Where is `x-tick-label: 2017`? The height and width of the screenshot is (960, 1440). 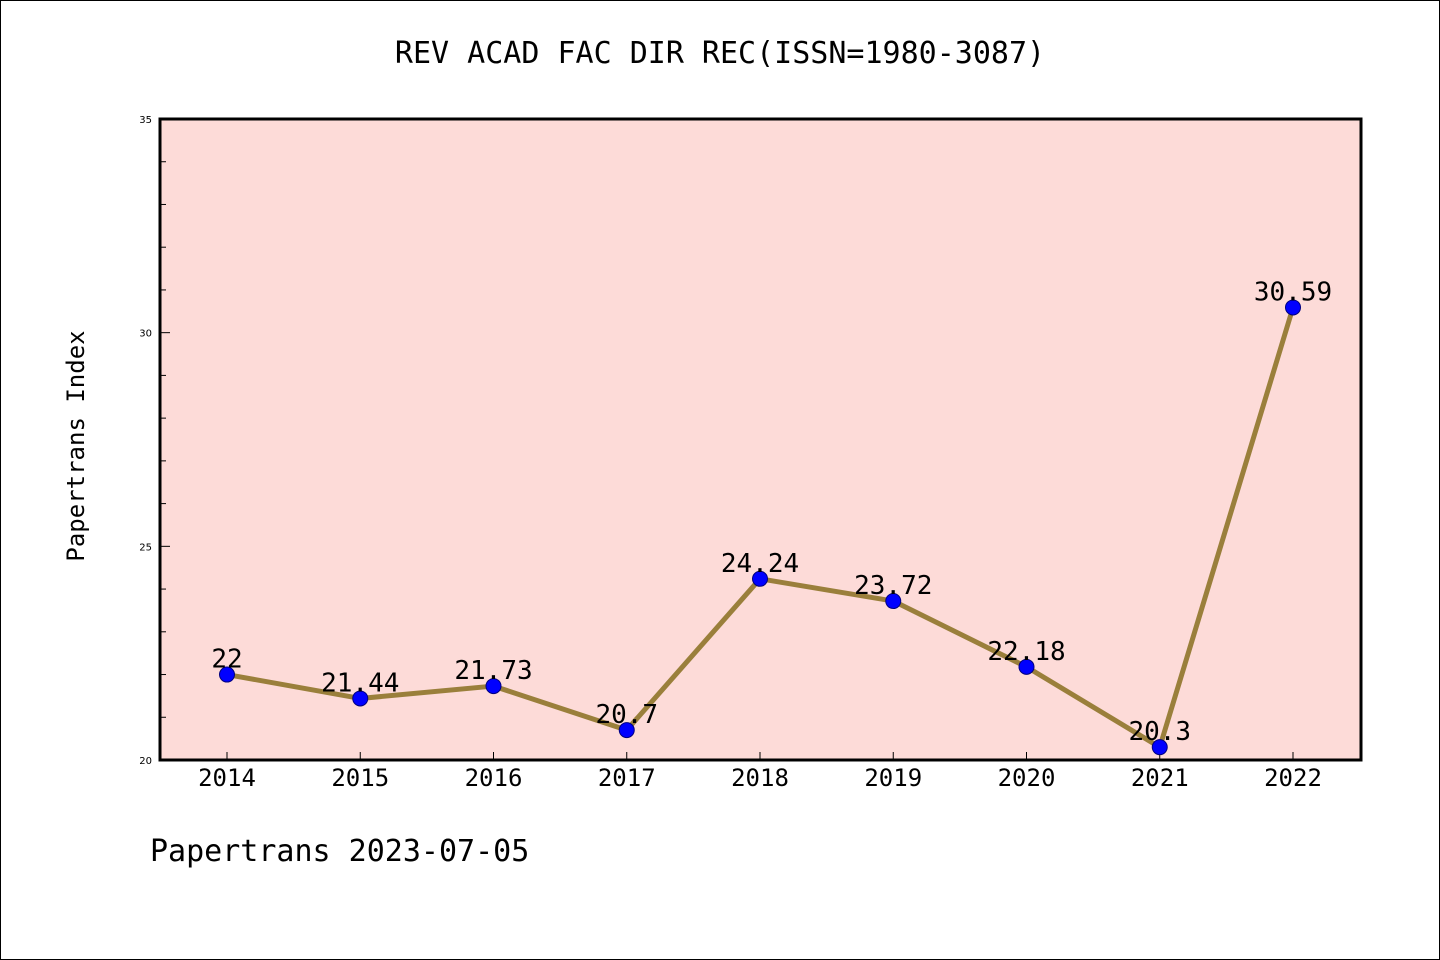
x-tick-label: 2017 is located at coordinates (627, 778).